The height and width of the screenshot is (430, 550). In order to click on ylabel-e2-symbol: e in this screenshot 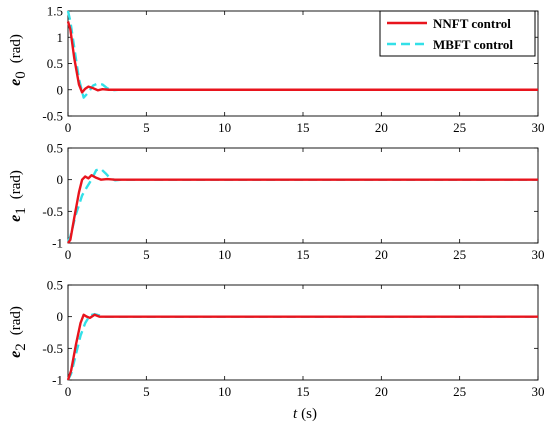, I will do `click(15, 354)`.